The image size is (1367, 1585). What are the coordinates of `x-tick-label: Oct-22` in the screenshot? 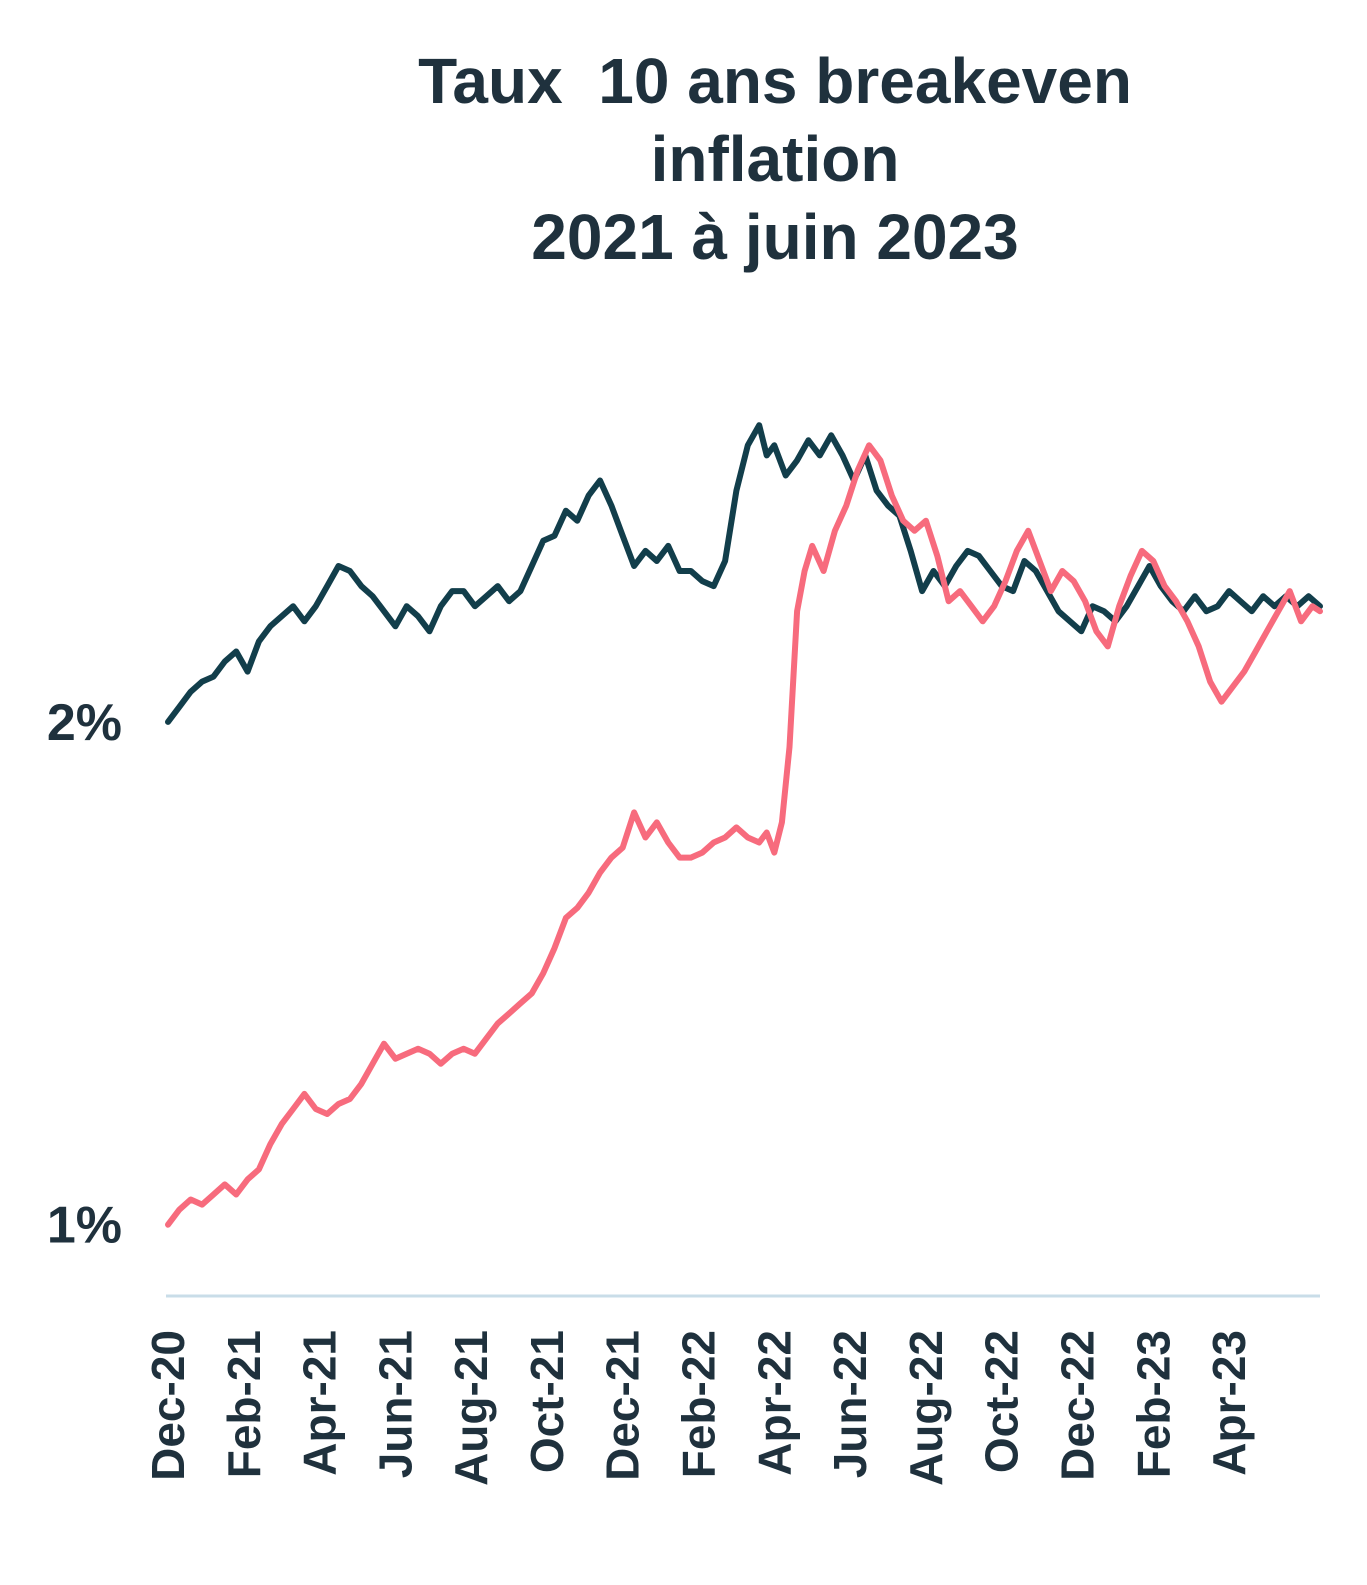 It's located at (1002, 1401).